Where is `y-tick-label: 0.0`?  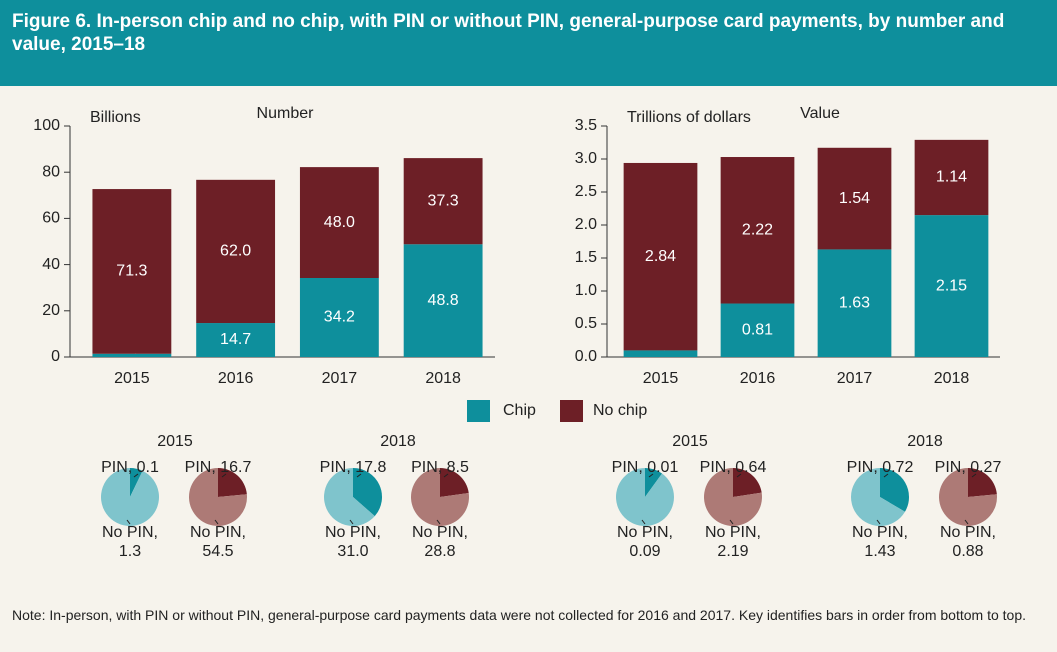
y-tick-label: 0.0 is located at coordinates (586, 356).